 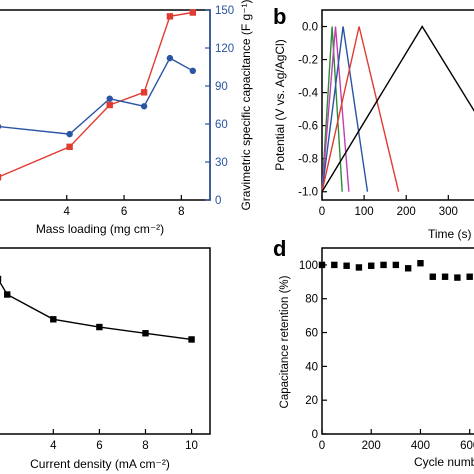 What do you see at coordinates (311, 367) in the screenshot?
I see `d-yticks-label-2: 40` at bounding box center [311, 367].